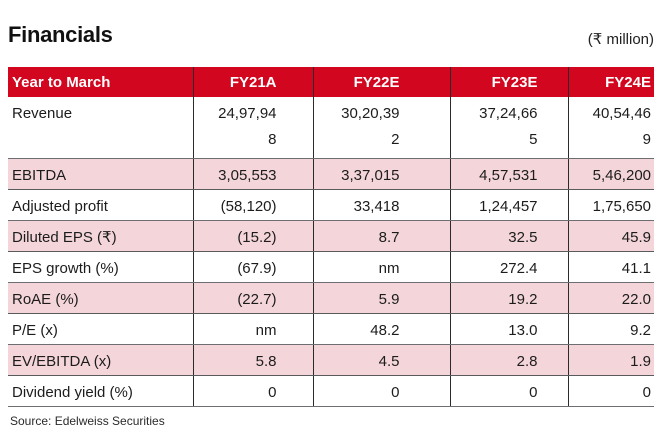 This screenshot has height=440, width=660. I want to click on table-cell: 5.8, so click(252, 359).